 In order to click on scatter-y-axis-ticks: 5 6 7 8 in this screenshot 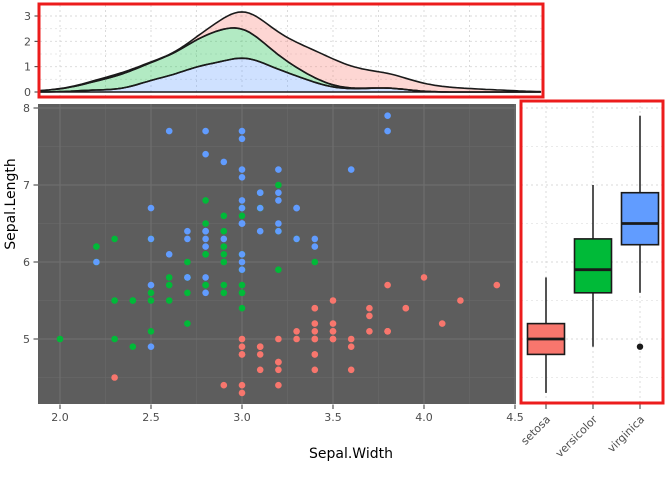, I will do `click(30, 224)`.